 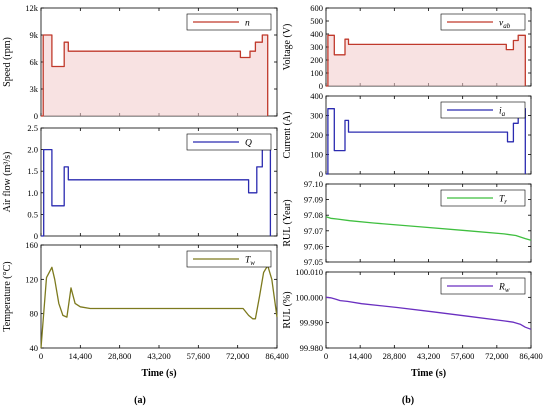 What do you see at coordinates (248, 144) in the screenshot?
I see `legend-label: Q` at bounding box center [248, 144].